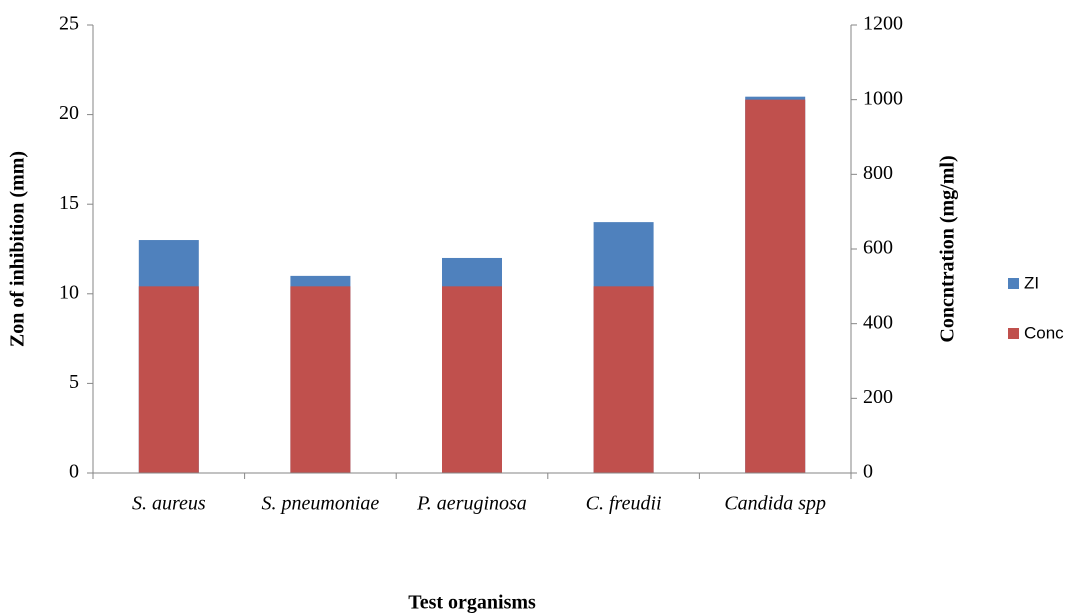 The image size is (1091, 614). What do you see at coordinates (878, 173) in the screenshot?
I see `y2-tick-label: 800` at bounding box center [878, 173].